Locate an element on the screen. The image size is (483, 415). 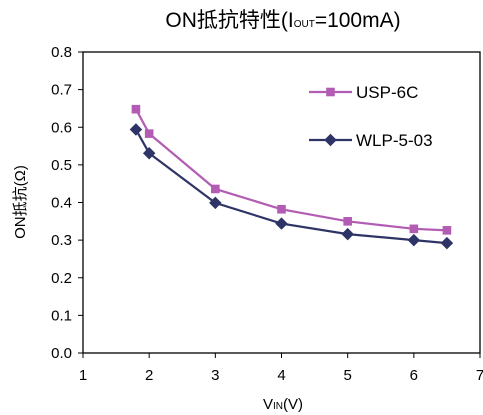
y-axis-ticks: 0.0 0.1 0.2 0.3 0.4 0.5 0.6 0.7 0.8 is located at coordinates (67, 203).